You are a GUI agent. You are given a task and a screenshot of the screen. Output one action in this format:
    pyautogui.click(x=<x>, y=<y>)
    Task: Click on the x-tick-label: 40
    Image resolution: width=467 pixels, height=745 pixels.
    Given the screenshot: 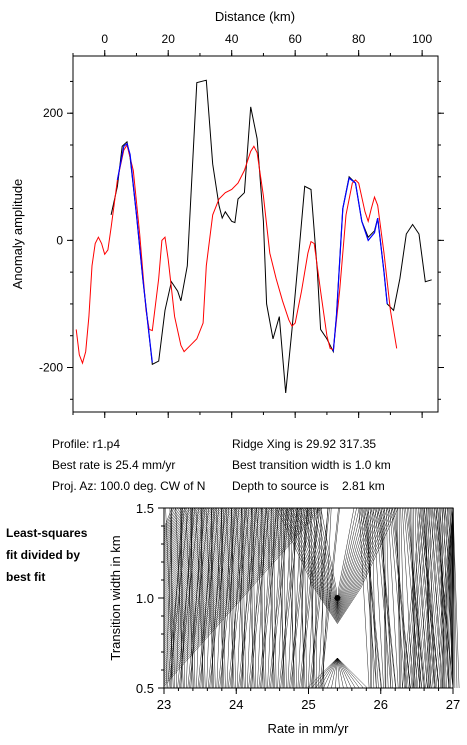 What is the action you would take?
    pyautogui.click(x=232, y=39)
    